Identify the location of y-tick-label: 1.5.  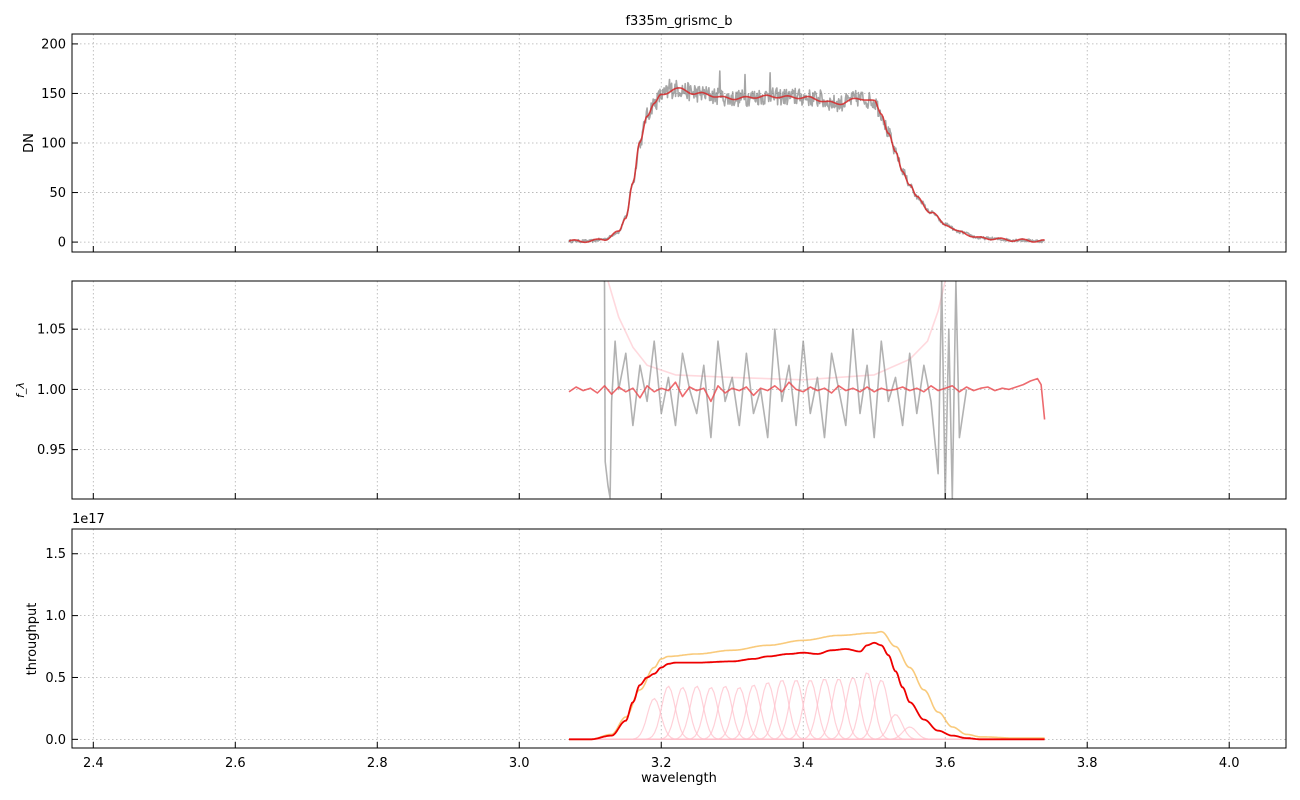
(55, 554).